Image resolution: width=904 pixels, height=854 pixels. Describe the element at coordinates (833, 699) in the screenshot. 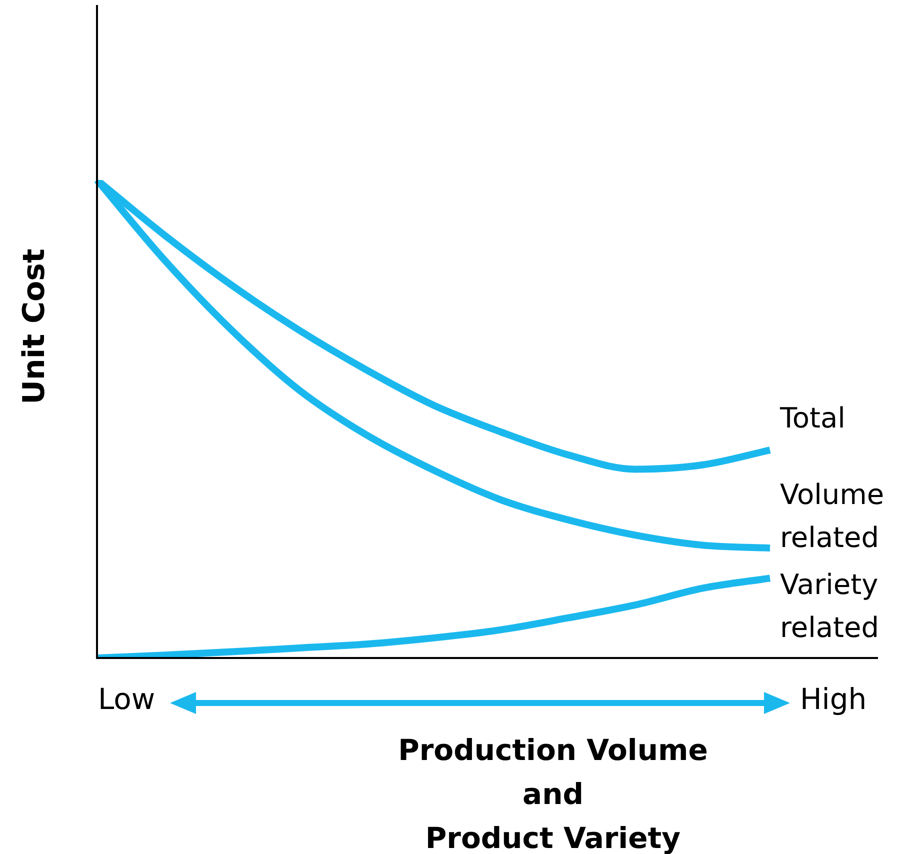

I see `text: High` at that location.